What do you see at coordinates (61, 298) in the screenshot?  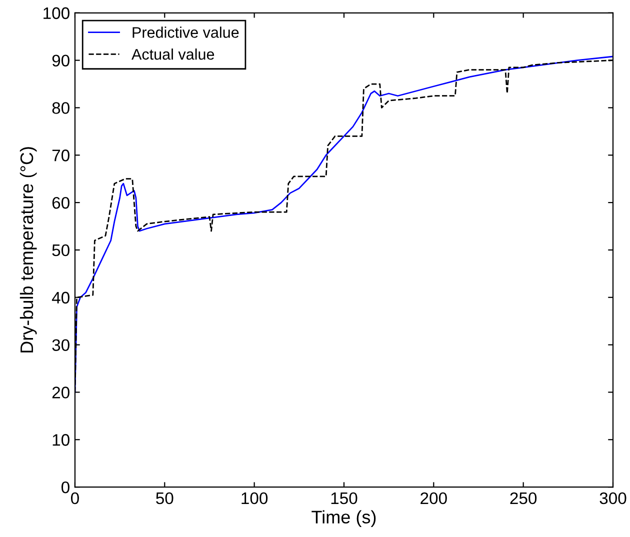 I see `y-tick-label: 40` at bounding box center [61, 298].